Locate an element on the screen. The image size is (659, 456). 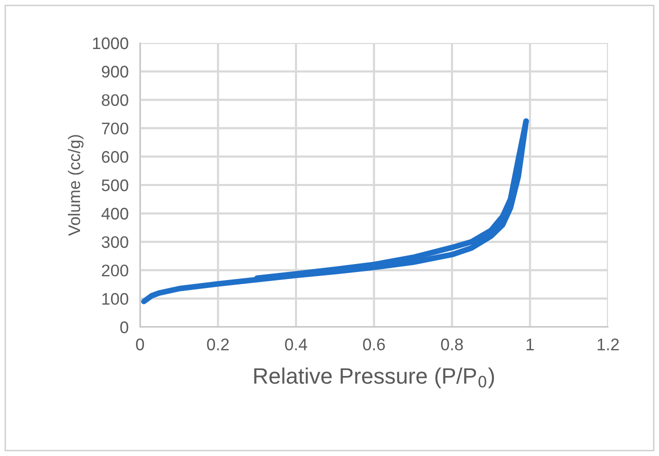
y-tick-label: 800 is located at coordinates (115, 100).